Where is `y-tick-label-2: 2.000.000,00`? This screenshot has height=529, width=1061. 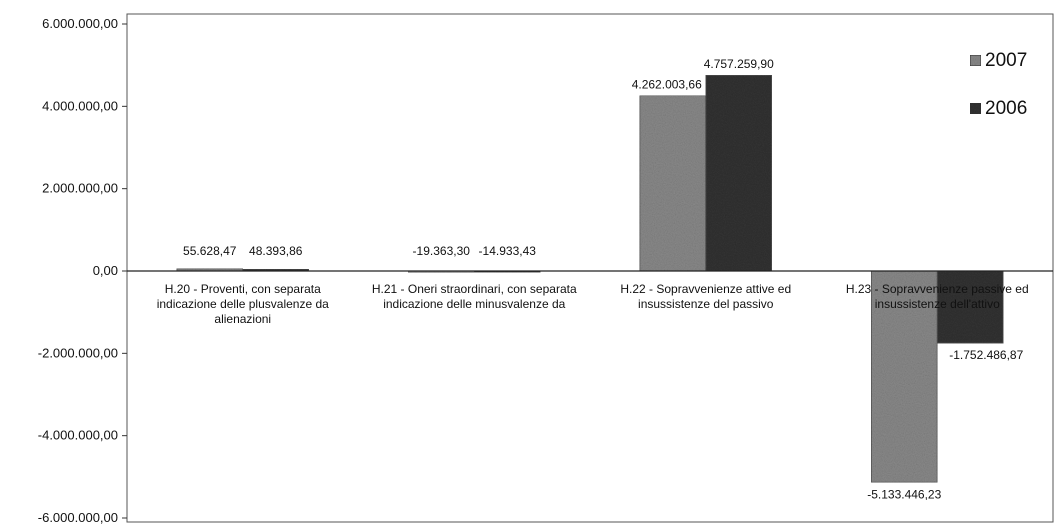
y-tick-label-2: 2.000.000,00 is located at coordinates (80, 188).